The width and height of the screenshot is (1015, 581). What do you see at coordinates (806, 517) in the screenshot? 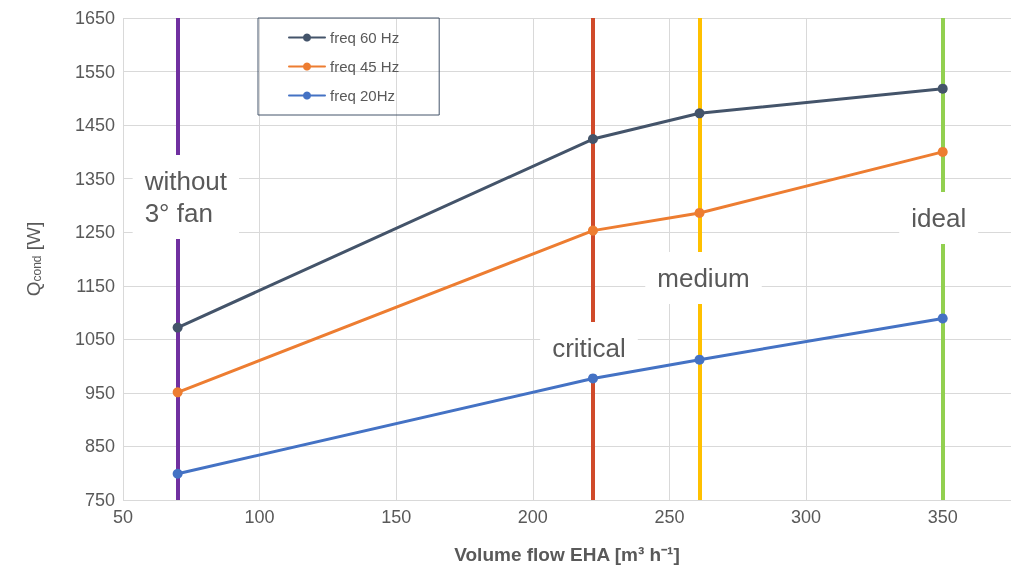
I see `x-tick-label: 300` at bounding box center [806, 517].